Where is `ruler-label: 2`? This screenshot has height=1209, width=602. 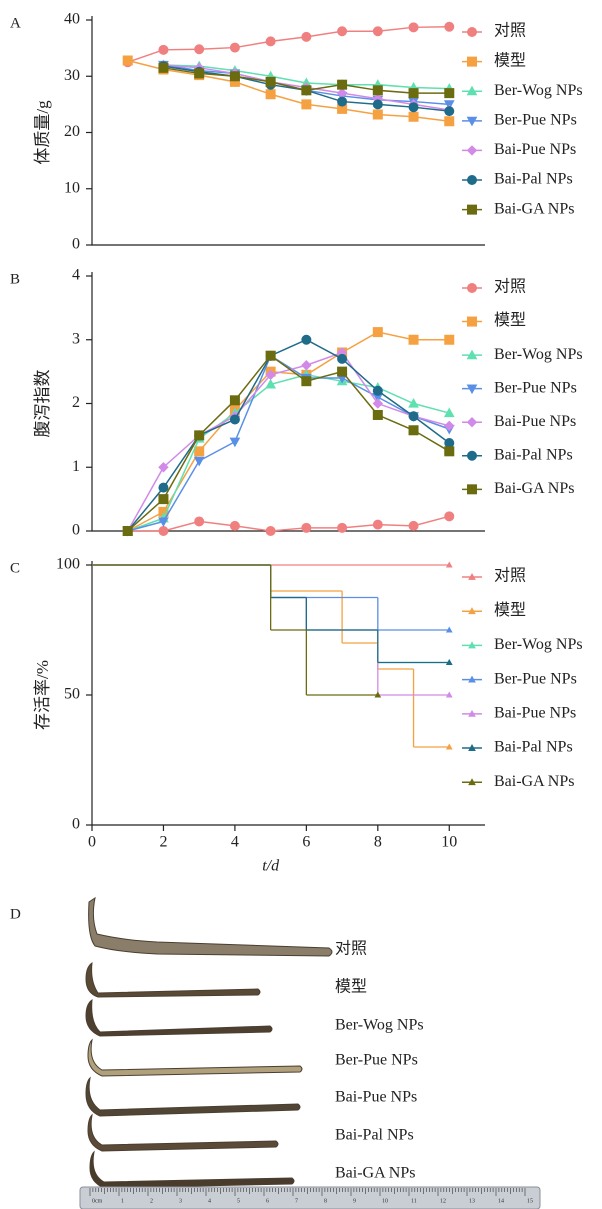
ruler-label: 2 is located at coordinates (151, 1201).